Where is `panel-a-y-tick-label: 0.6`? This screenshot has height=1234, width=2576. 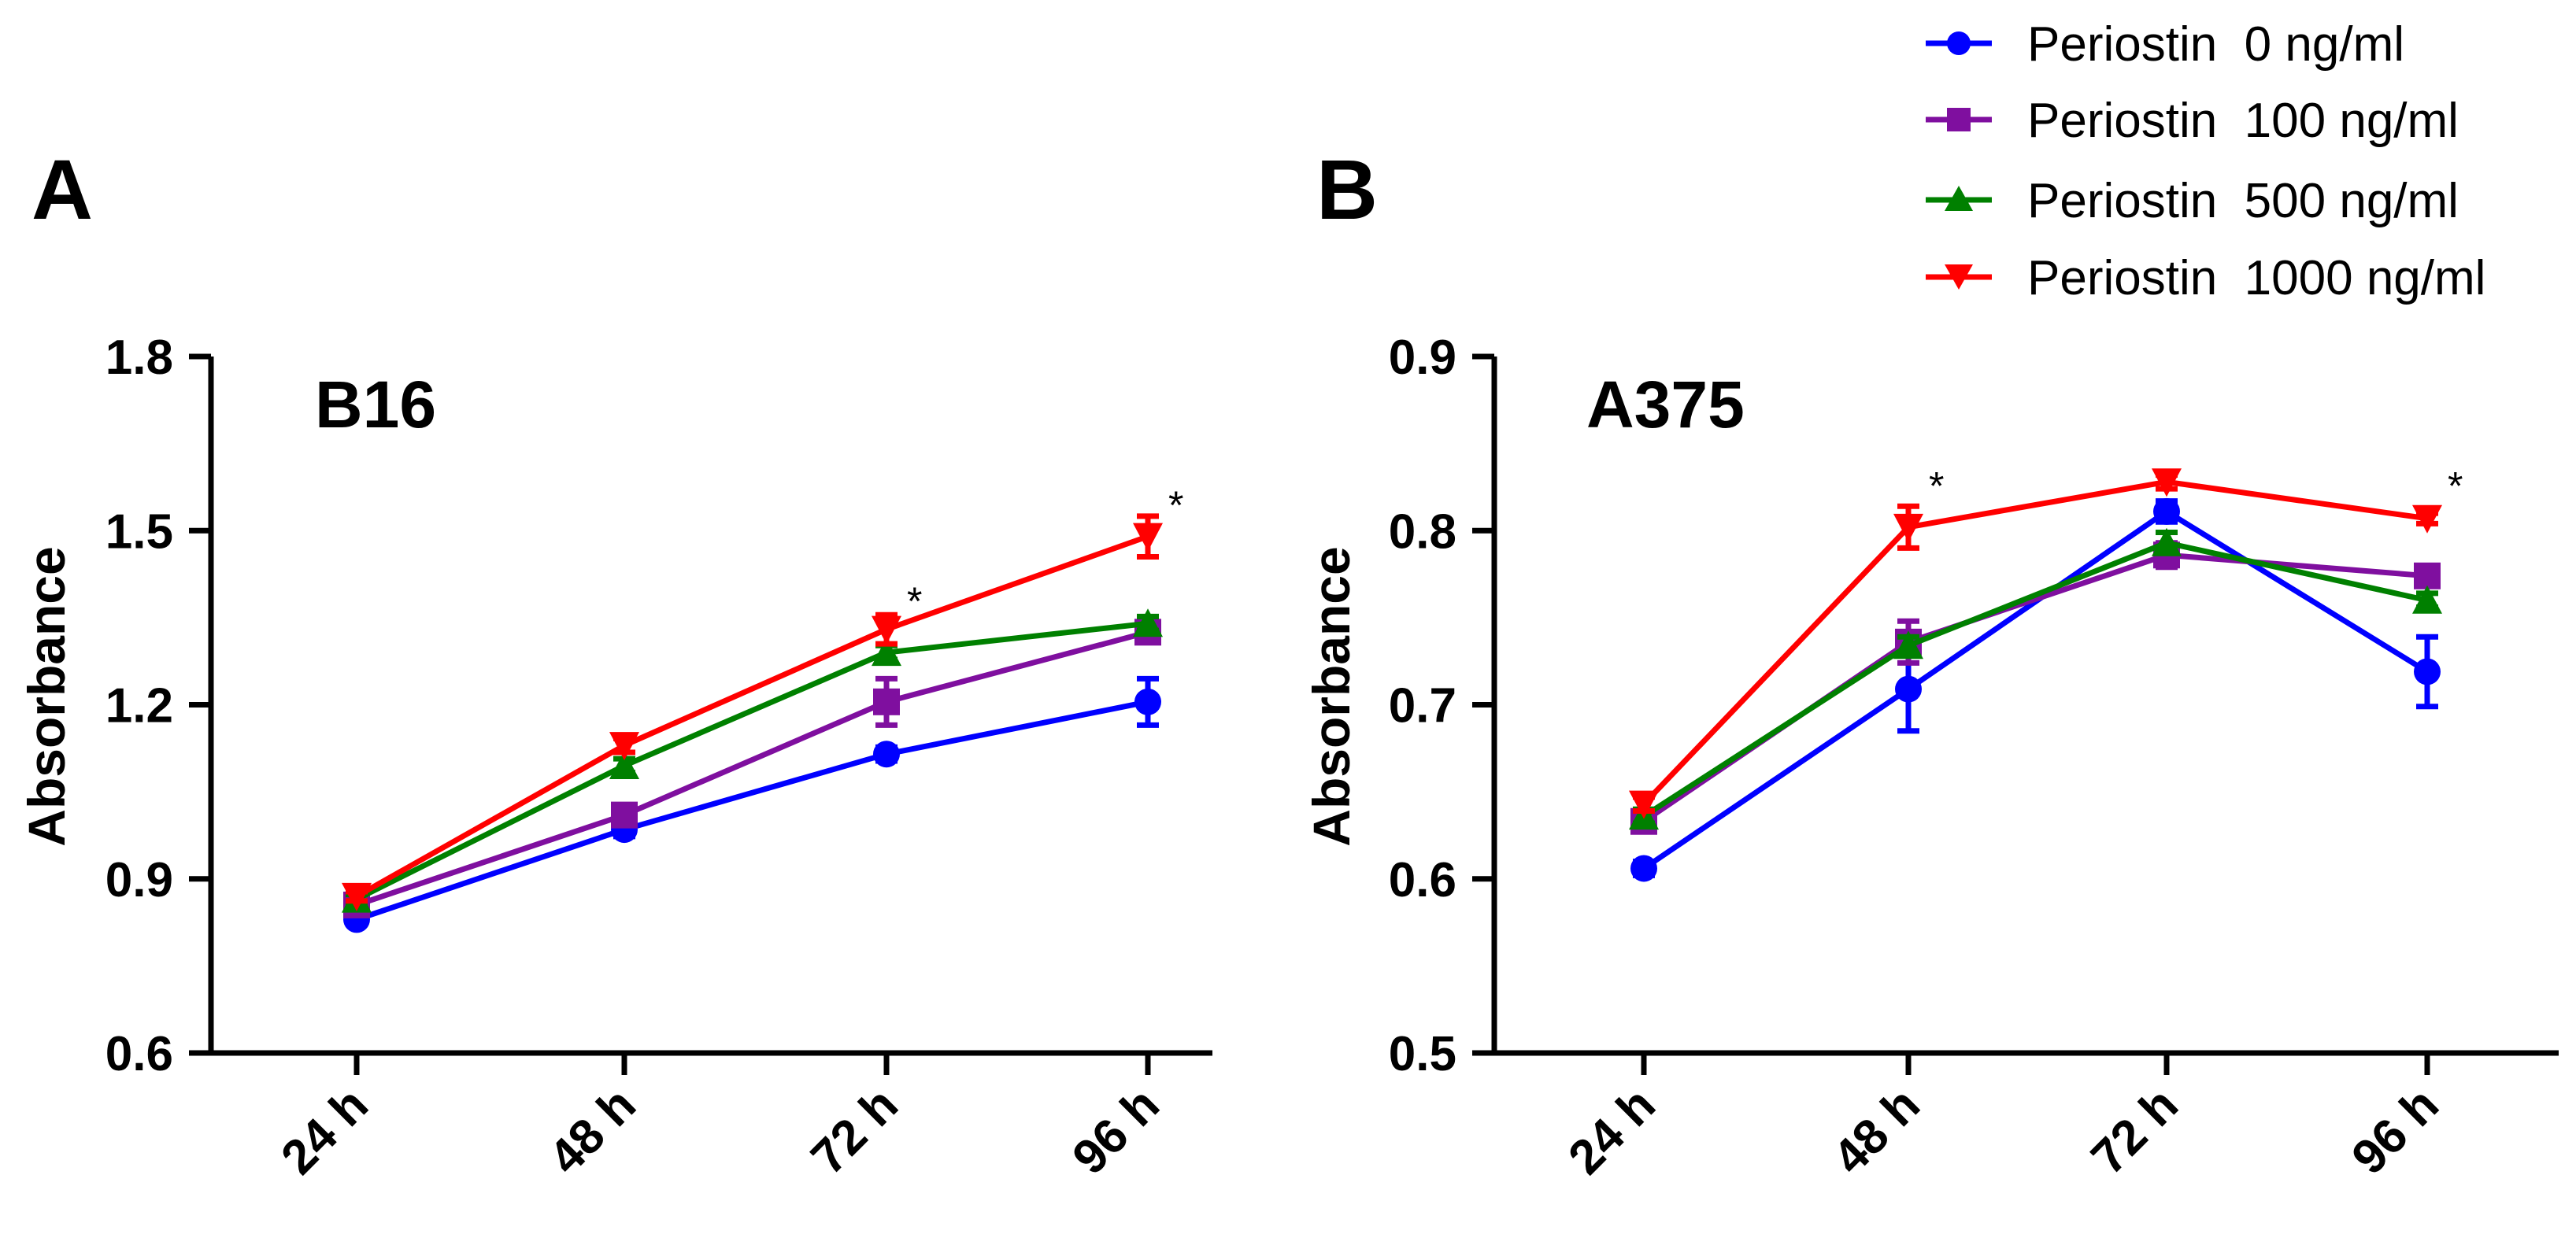 panel-a-y-tick-label: 0.6 is located at coordinates (139, 1054).